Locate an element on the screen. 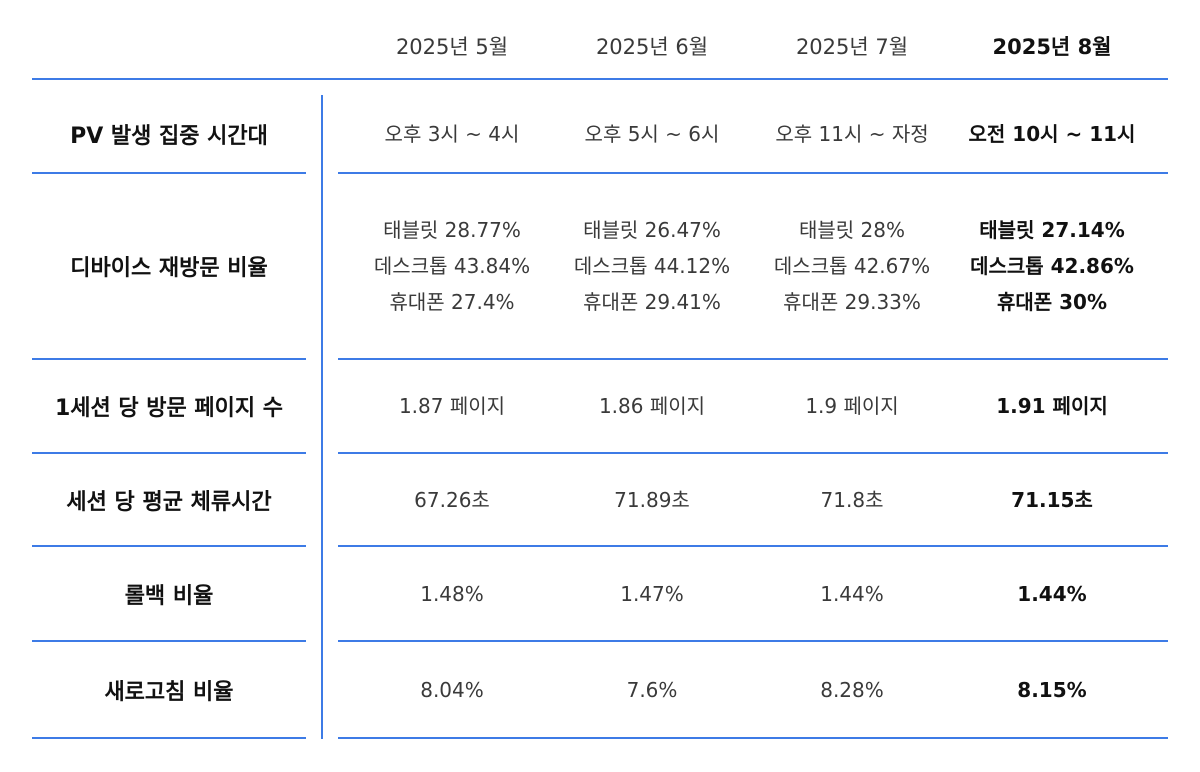 The height and width of the screenshot is (772, 1200). table-cell: 1.91 페이지 is located at coordinates (1052, 406).